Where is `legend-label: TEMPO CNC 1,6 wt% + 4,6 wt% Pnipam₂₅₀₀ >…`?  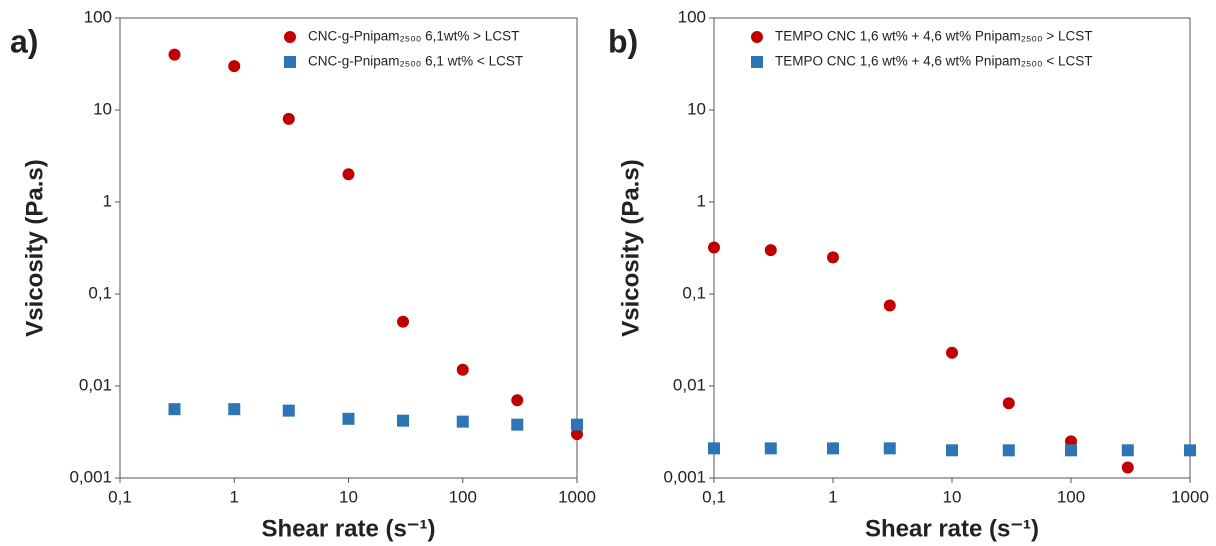
legend-label: TEMPO CNC 1,6 wt% + 4,6 wt% Pnipam₂₅₀₀ >… is located at coordinates (933, 36).